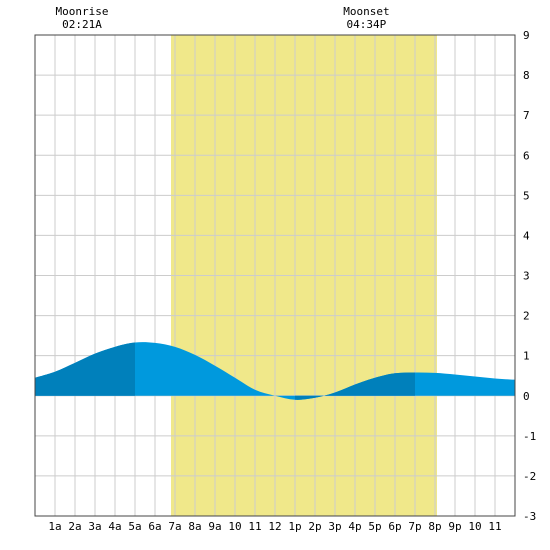 This screenshot has height=550, width=550. Describe the element at coordinates (82, 24) in the screenshot. I see `moonrise-time: 02:21A` at that location.